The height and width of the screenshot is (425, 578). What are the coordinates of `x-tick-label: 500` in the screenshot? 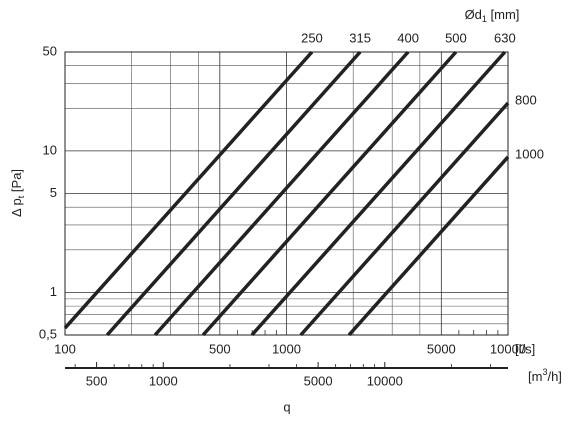 It's located at (220, 348).